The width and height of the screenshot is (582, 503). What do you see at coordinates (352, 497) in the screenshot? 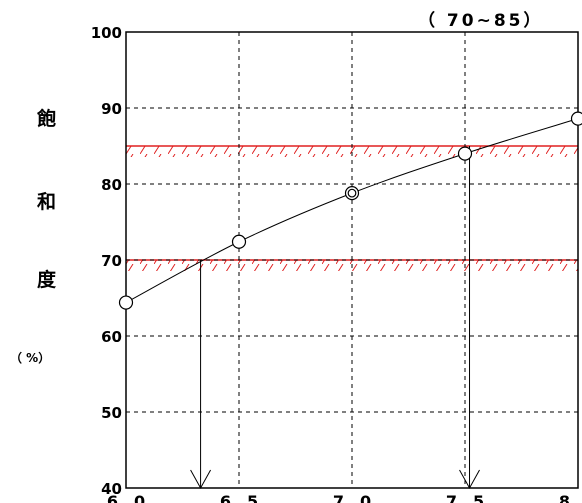
I see `x-tick-label: 7．0` at bounding box center [352, 497].